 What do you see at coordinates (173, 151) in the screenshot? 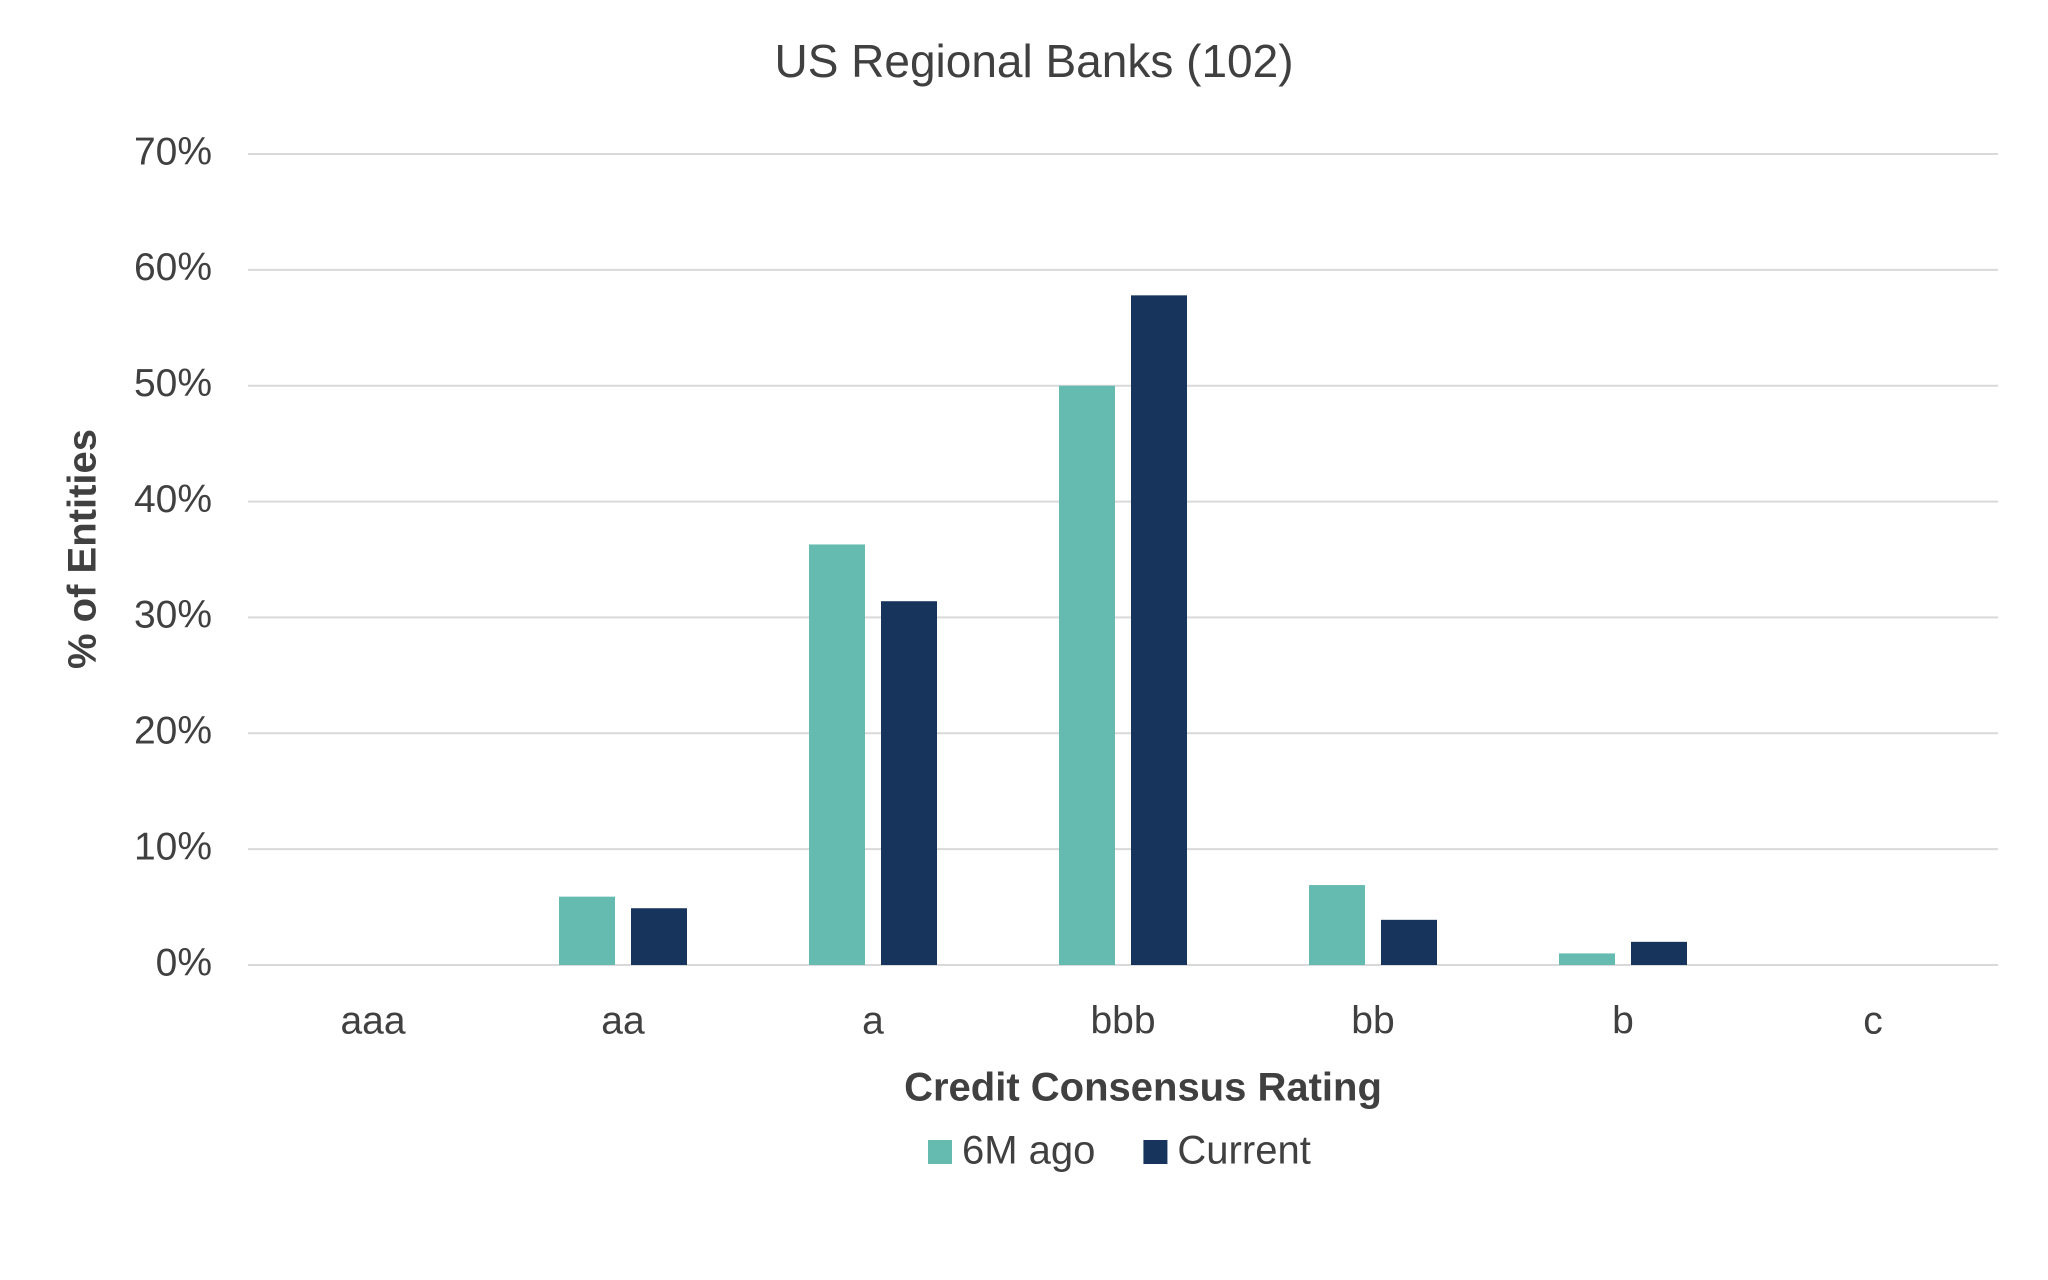
I see `y-tick-label: 70%` at bounding box center [173, 151].